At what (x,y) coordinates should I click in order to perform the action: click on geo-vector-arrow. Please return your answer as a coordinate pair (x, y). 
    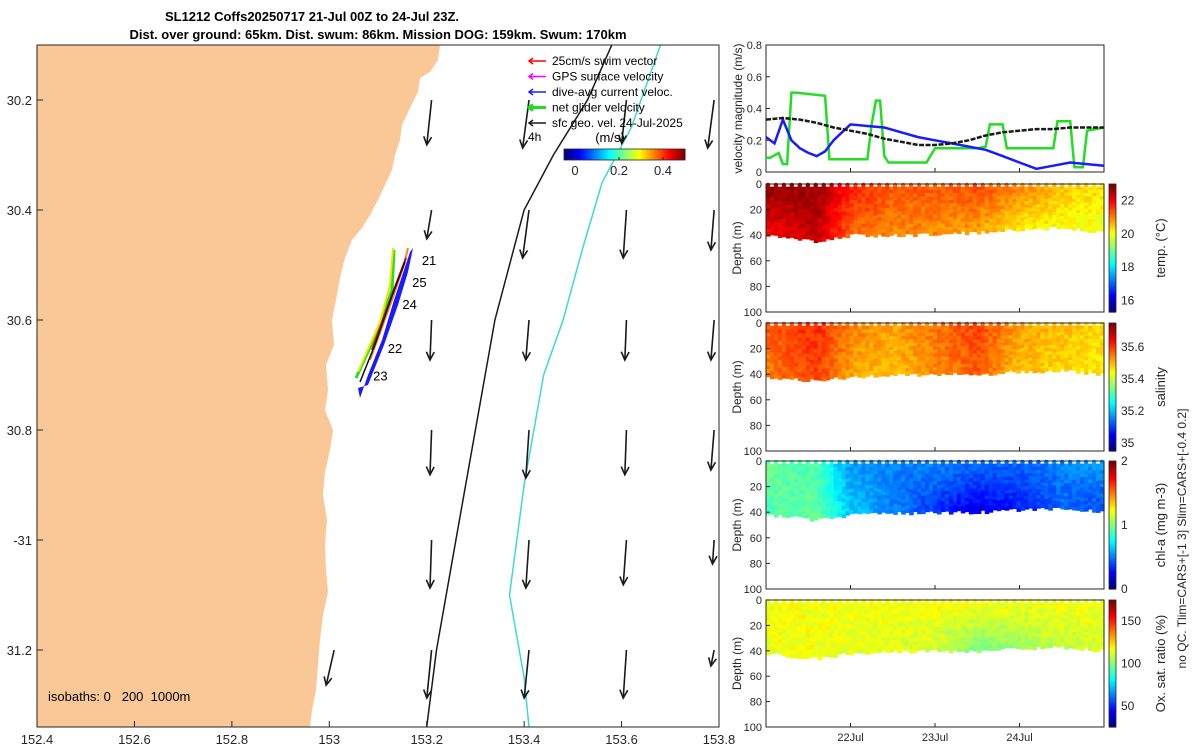
    Looking at the image, I should click on (430, 340).